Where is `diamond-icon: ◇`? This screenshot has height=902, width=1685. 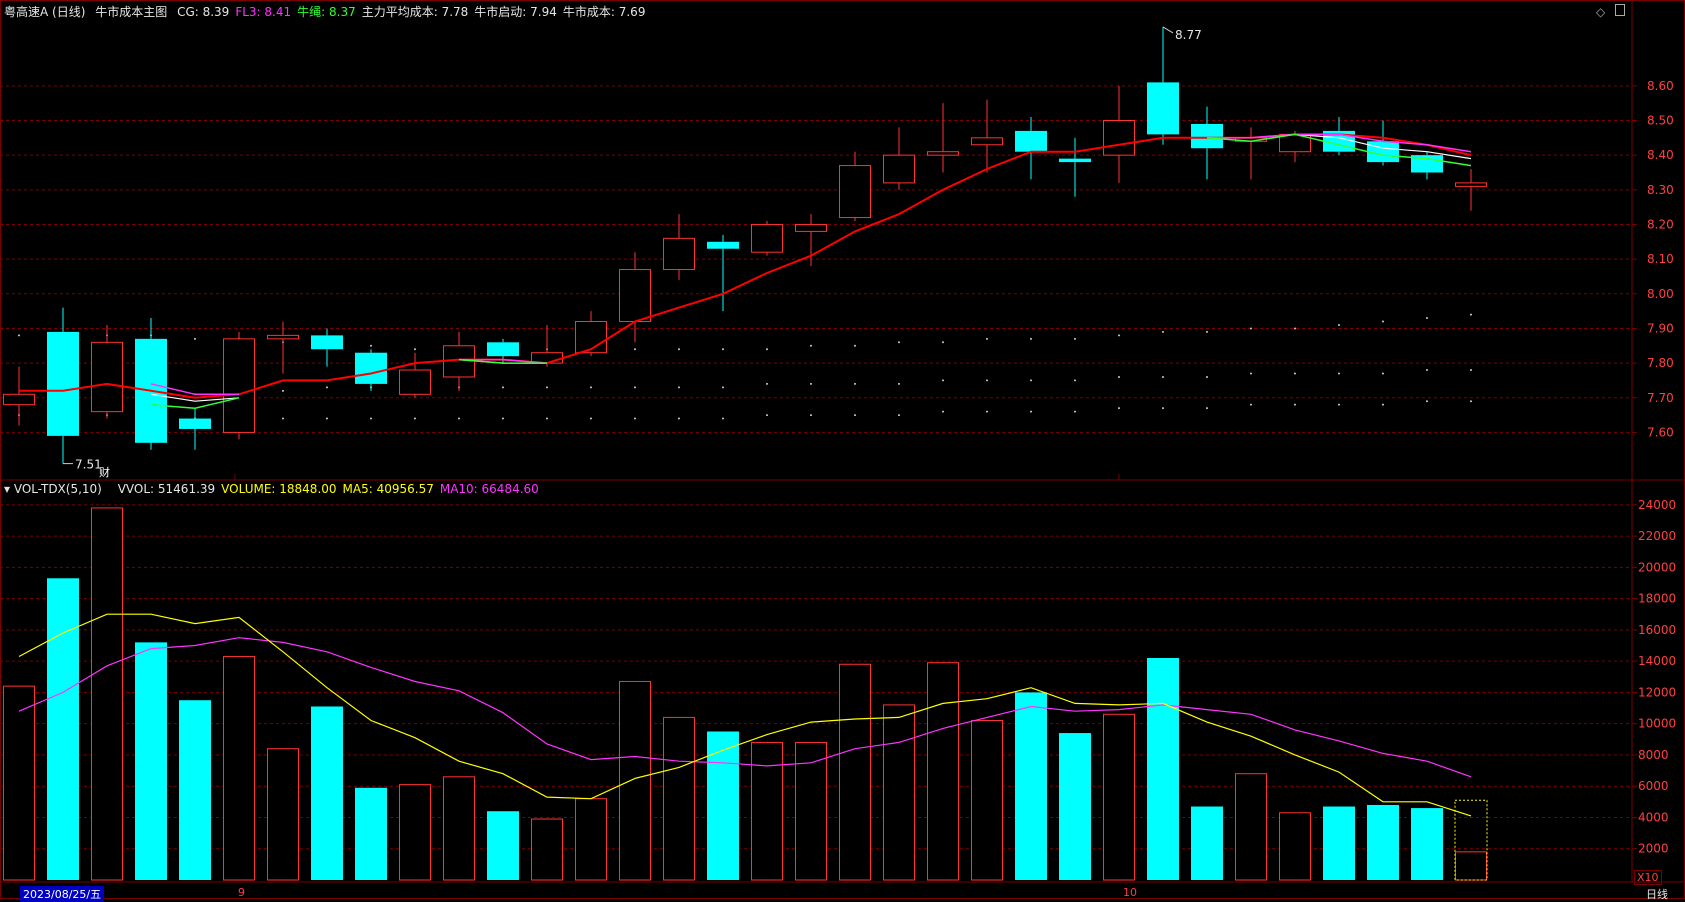
diamond-icon: ◇ is located at coordinates (1601, 12).